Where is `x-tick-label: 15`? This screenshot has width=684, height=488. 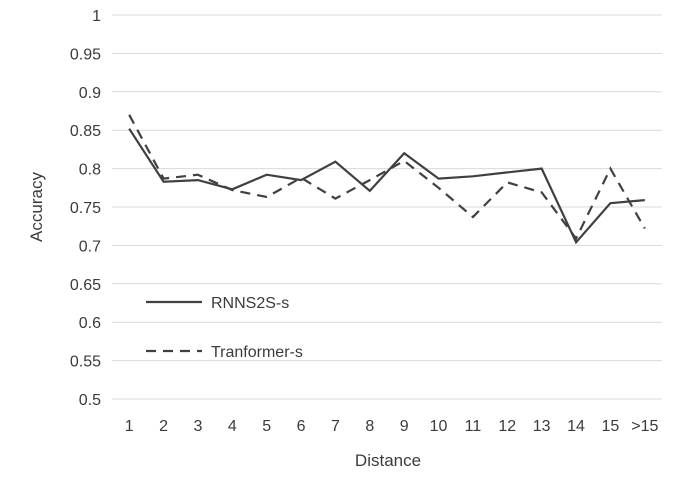
x-tick-label: 15 is located at coordinates (611, 426).